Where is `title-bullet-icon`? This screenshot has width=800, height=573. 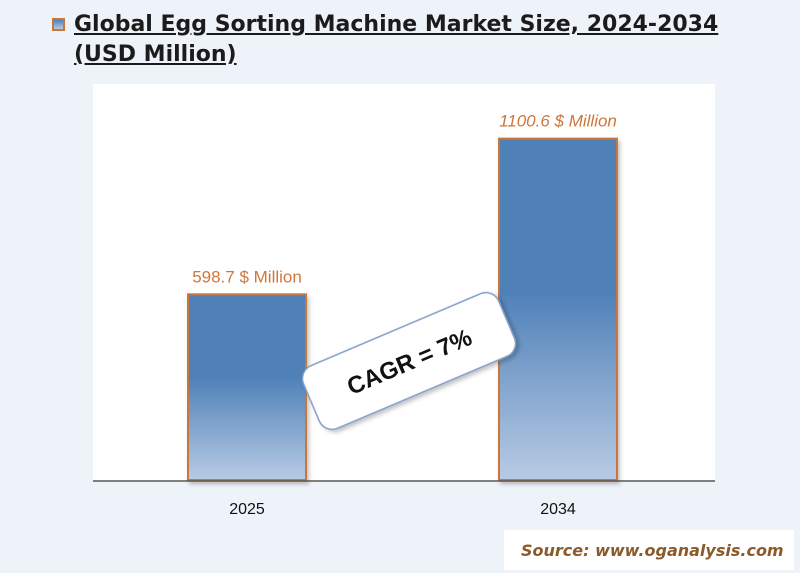
title-bullet-icon is located at coordinates (58, 24).